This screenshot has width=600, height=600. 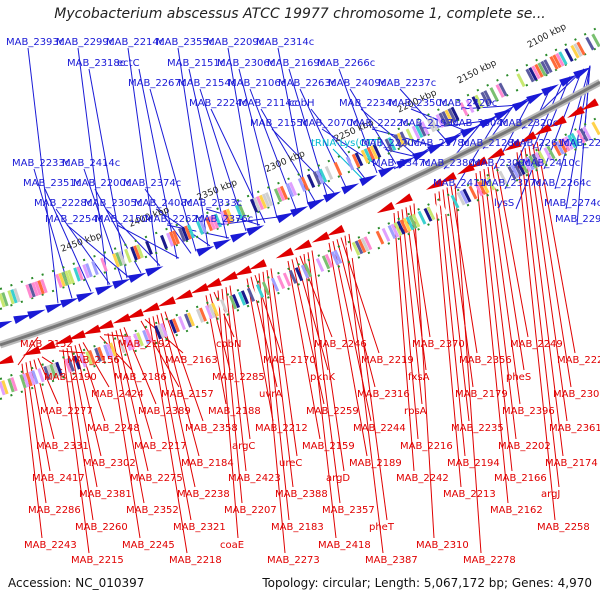 What do you see at coordinates (490, 143) in the screenshot?
I see `gene-label-top: MAB_2128c` at bounding box center [490, 143].